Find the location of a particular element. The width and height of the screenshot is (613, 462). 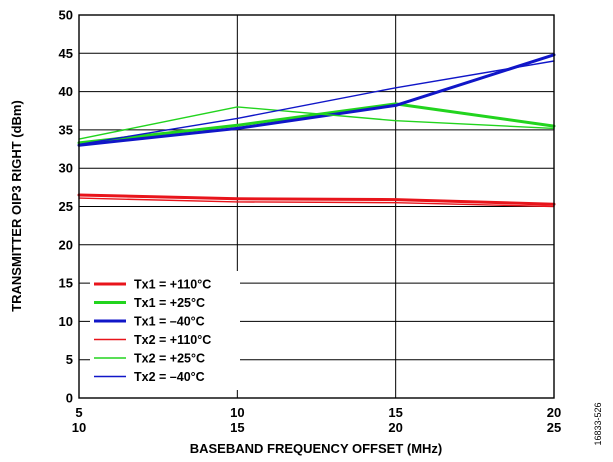

y-tick-label: 5 is located at coordinates (69, 359).